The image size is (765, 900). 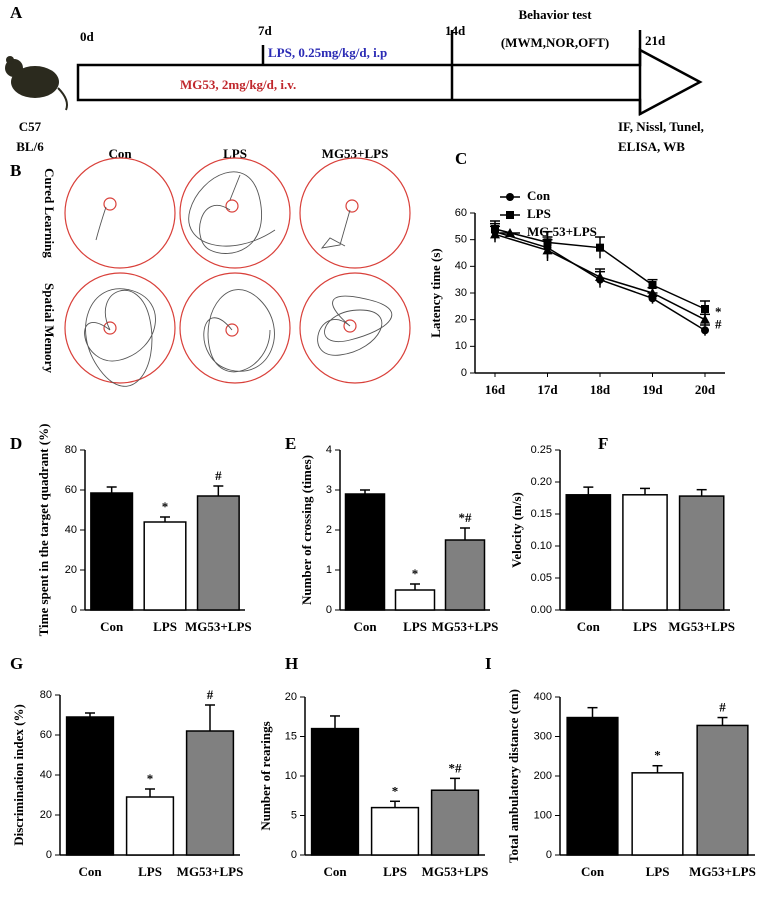 What do you see at coordinates (294, 815) in the screenshot?
I see `y-tick-label: 5` at bounding box center [294, 815].